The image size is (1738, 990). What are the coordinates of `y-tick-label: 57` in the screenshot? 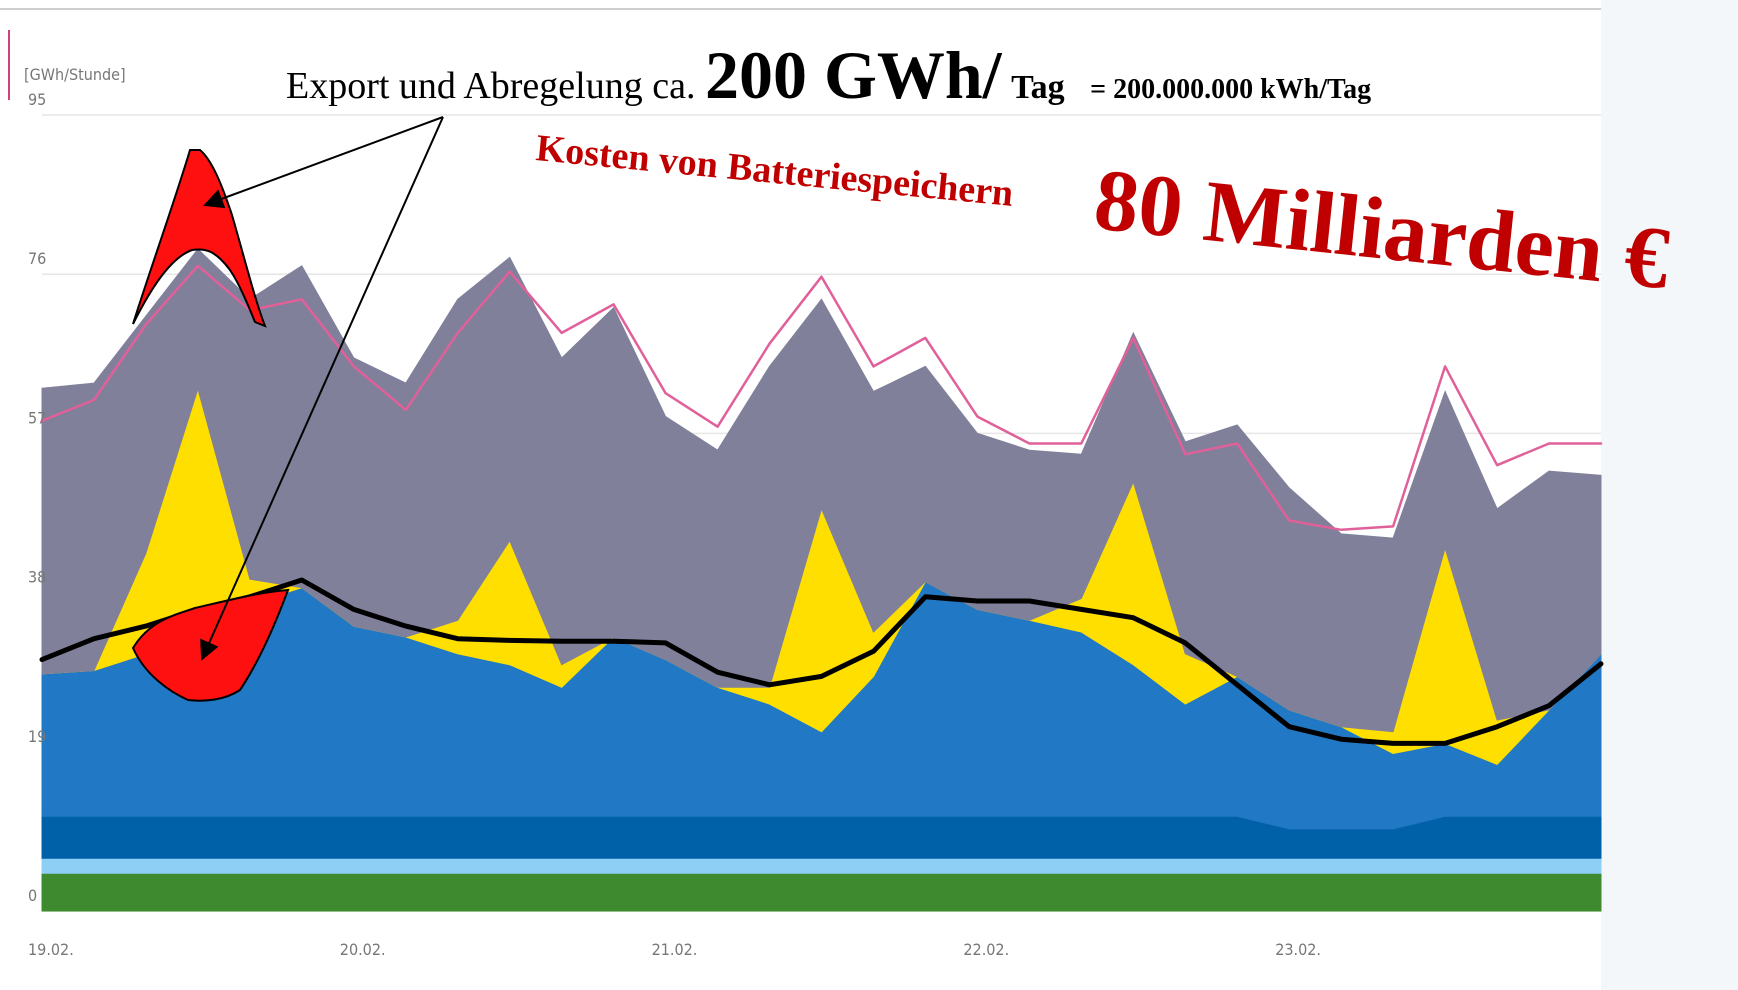 It's located at (37, 417).